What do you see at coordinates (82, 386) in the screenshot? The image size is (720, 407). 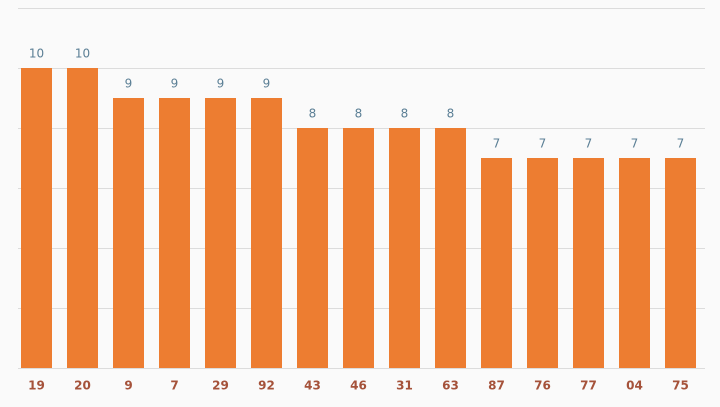 I see `x-tick-label: 20` at bounding box center [82, 386].